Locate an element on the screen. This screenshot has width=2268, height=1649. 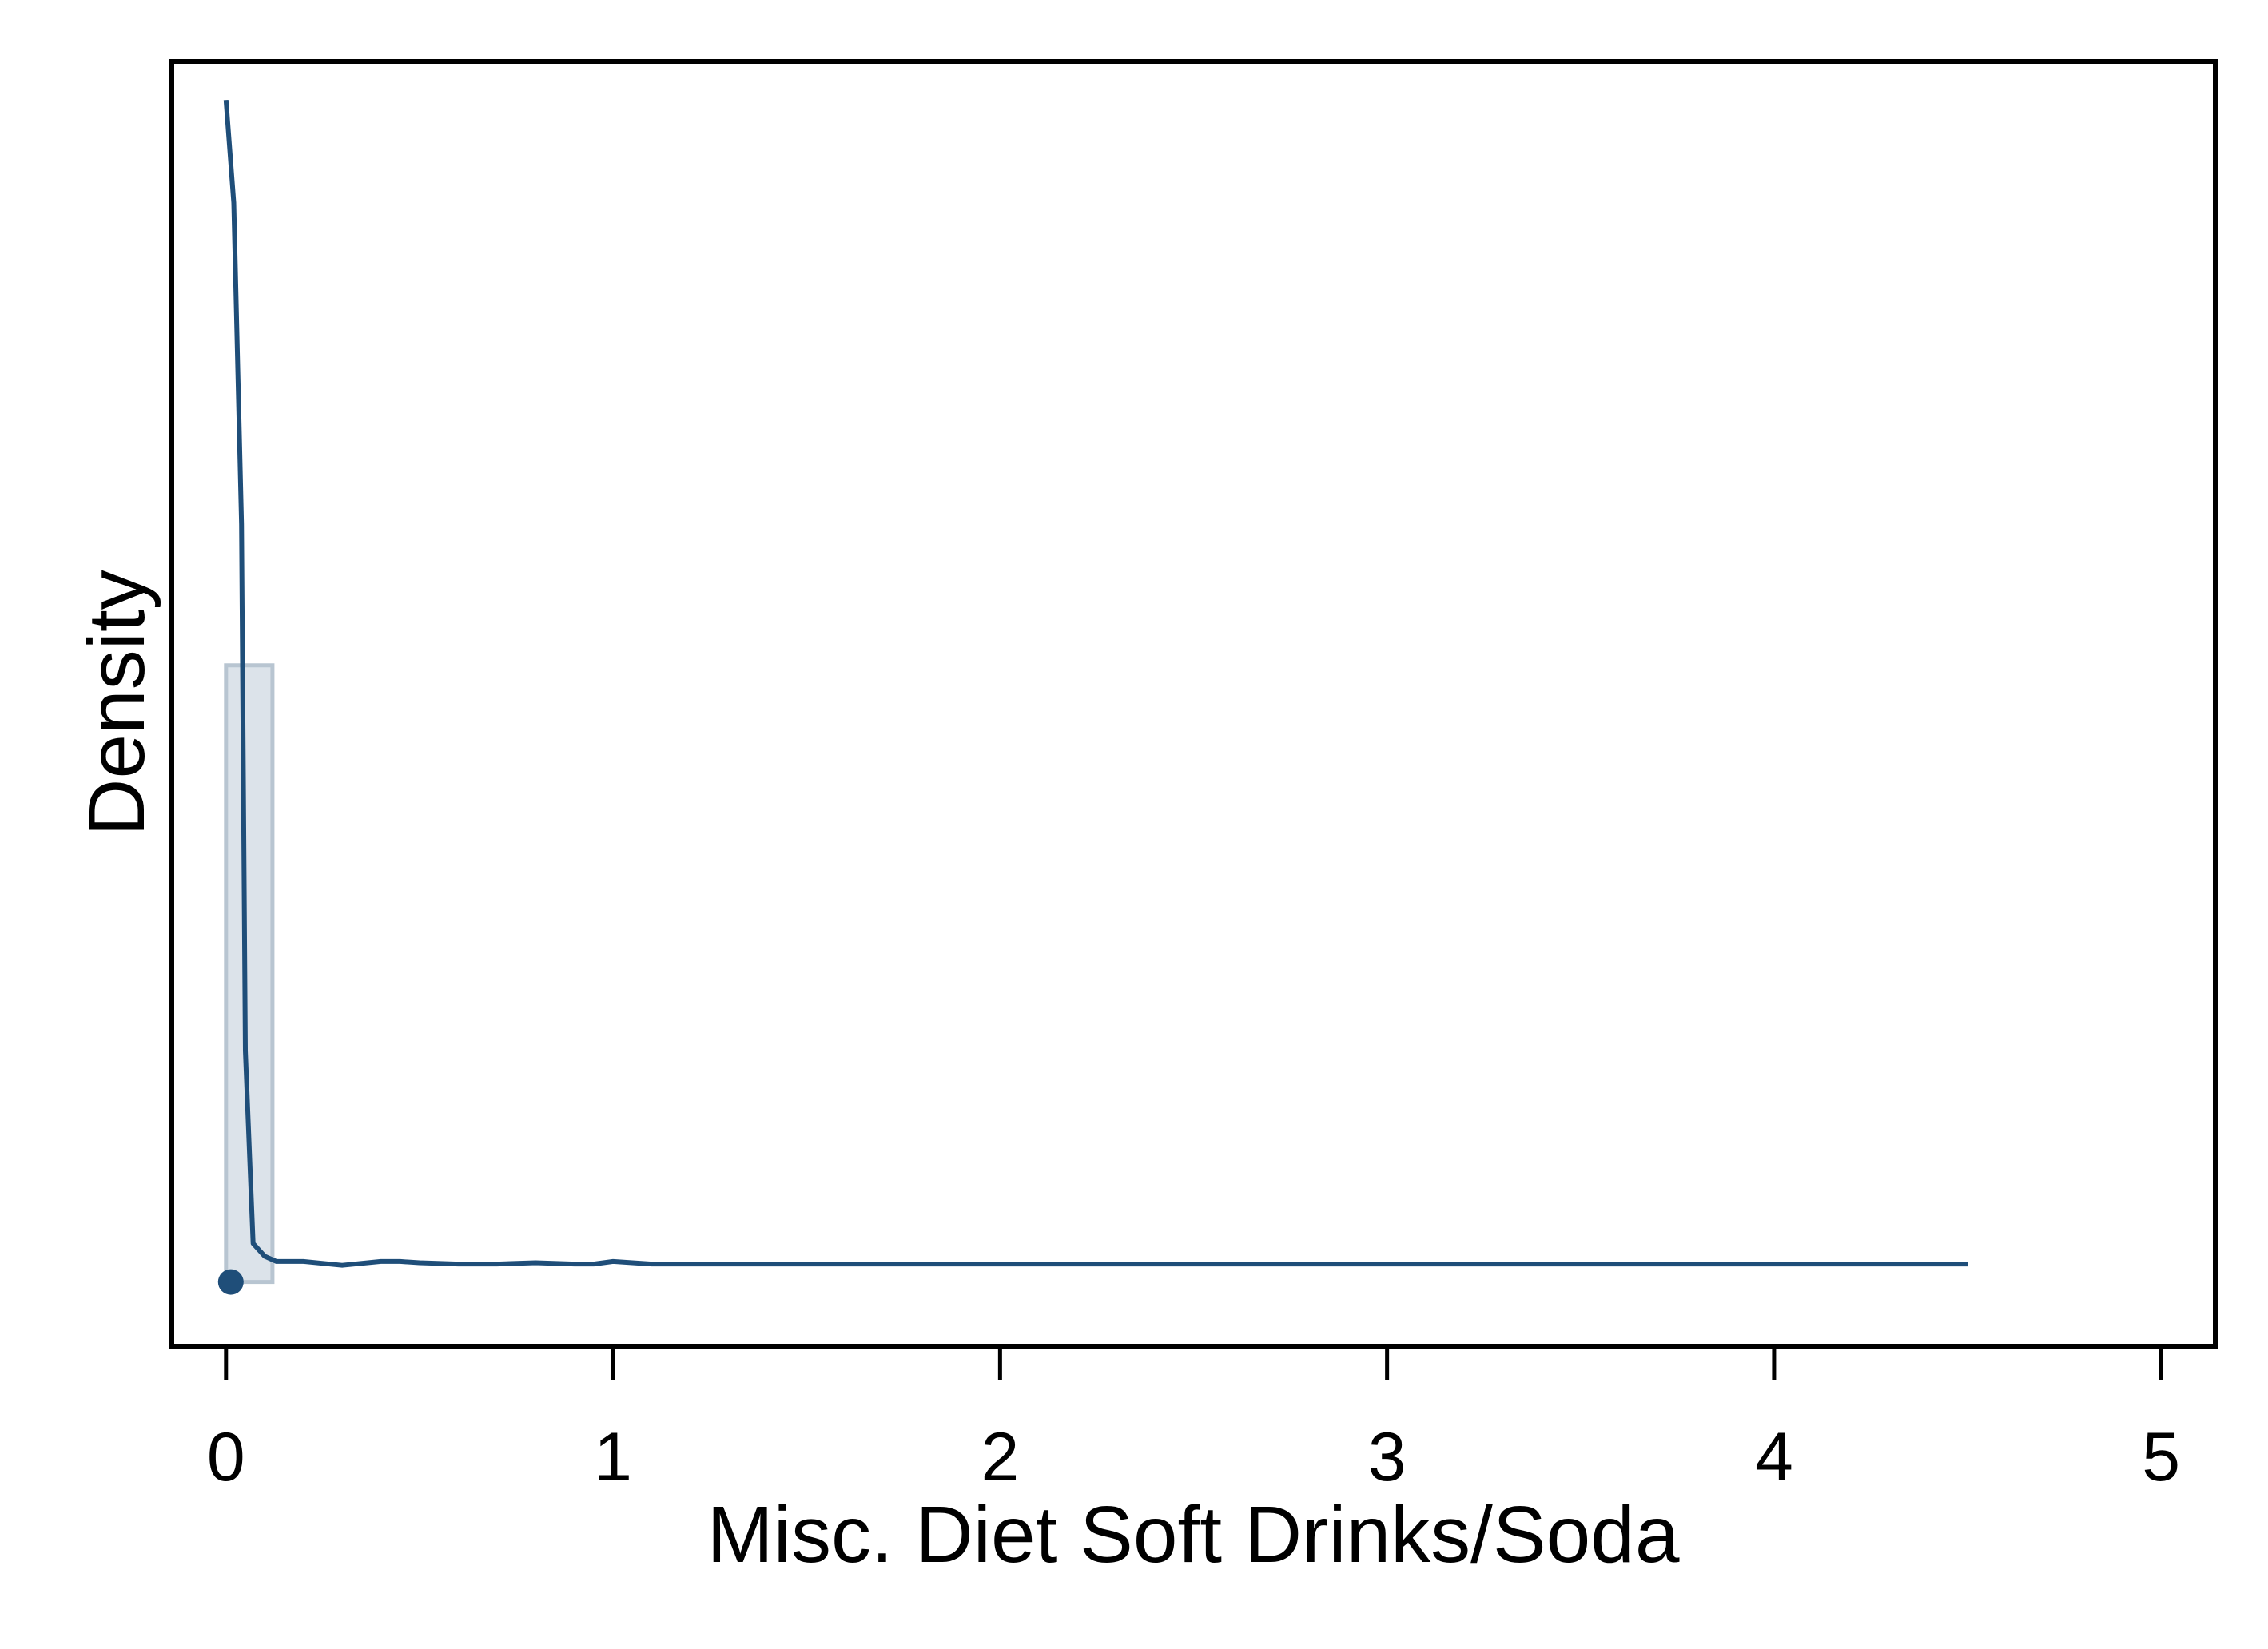
data-point-marker is located at coordinates (230, 1282).